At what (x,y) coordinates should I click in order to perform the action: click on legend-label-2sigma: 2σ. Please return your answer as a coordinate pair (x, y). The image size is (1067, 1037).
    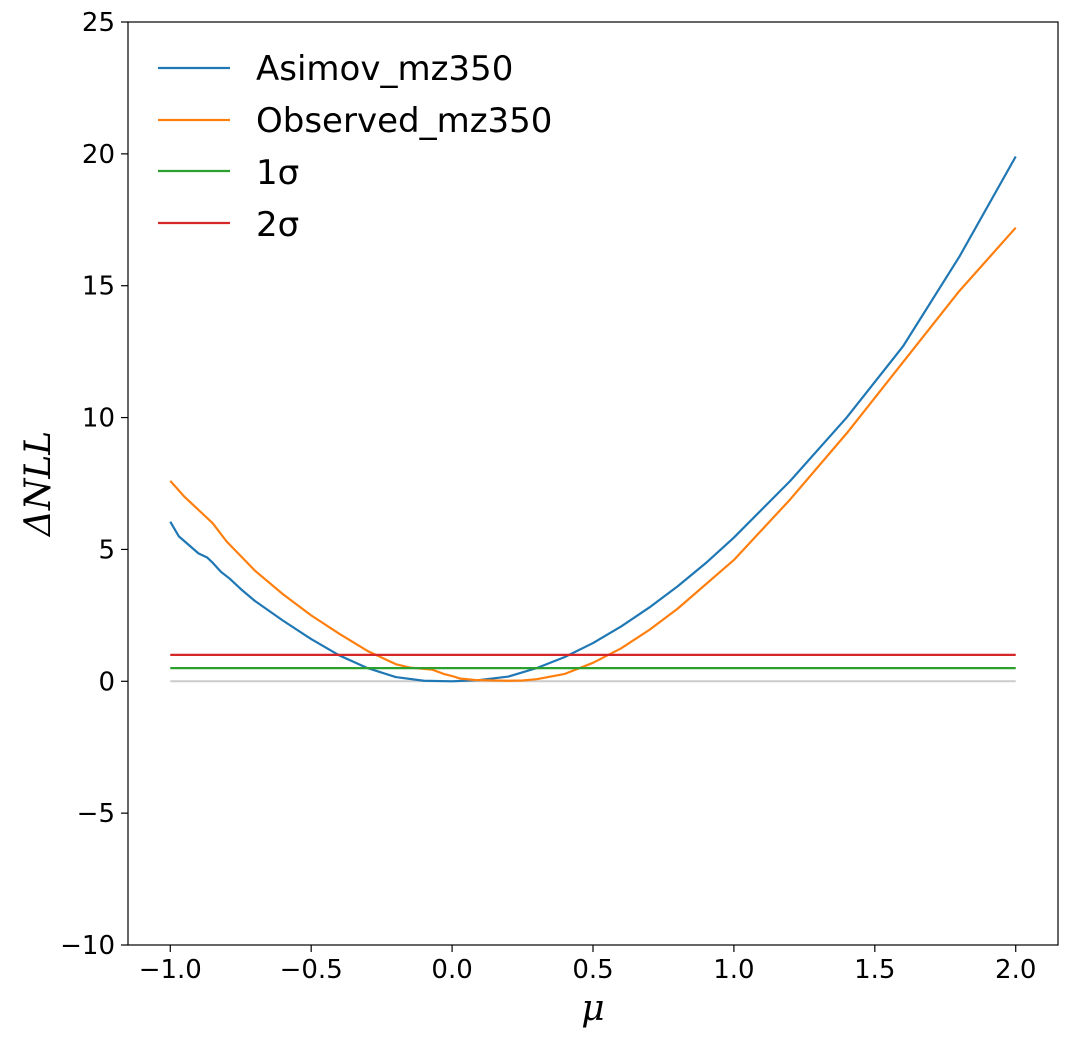
    Looking at the image, I should click on (277, 225).